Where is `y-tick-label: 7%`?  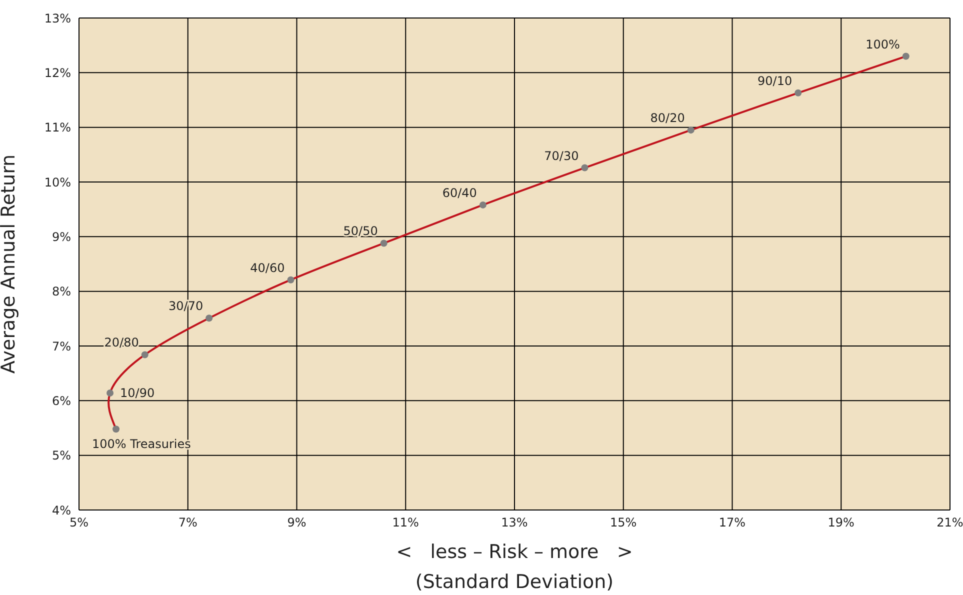 y-tick-label: 7% is located at coordinates (61, 346).